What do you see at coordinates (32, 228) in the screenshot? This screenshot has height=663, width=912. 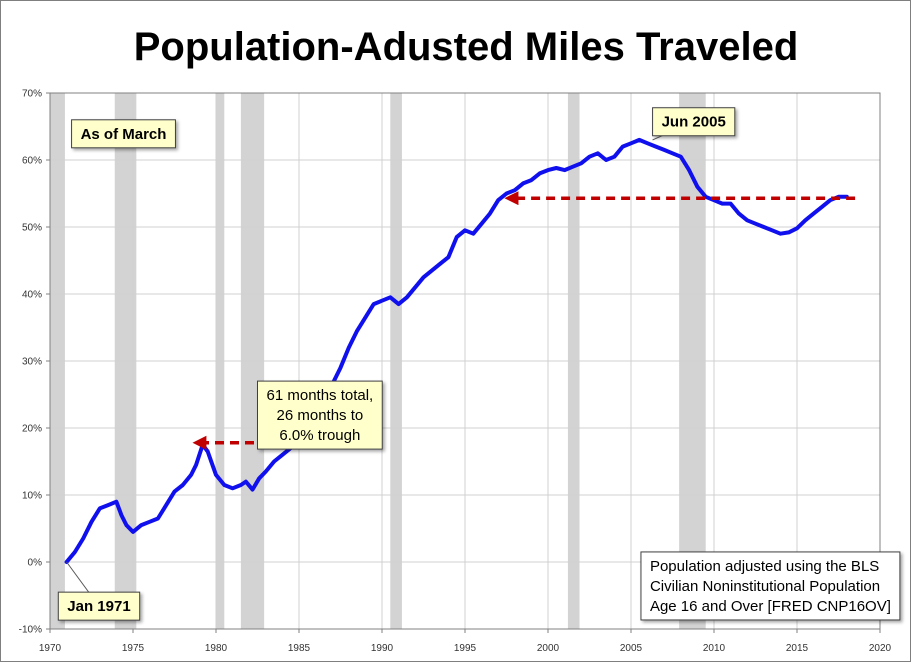 I see `y-tick-label: 50%` at bounding box center [32, 228].